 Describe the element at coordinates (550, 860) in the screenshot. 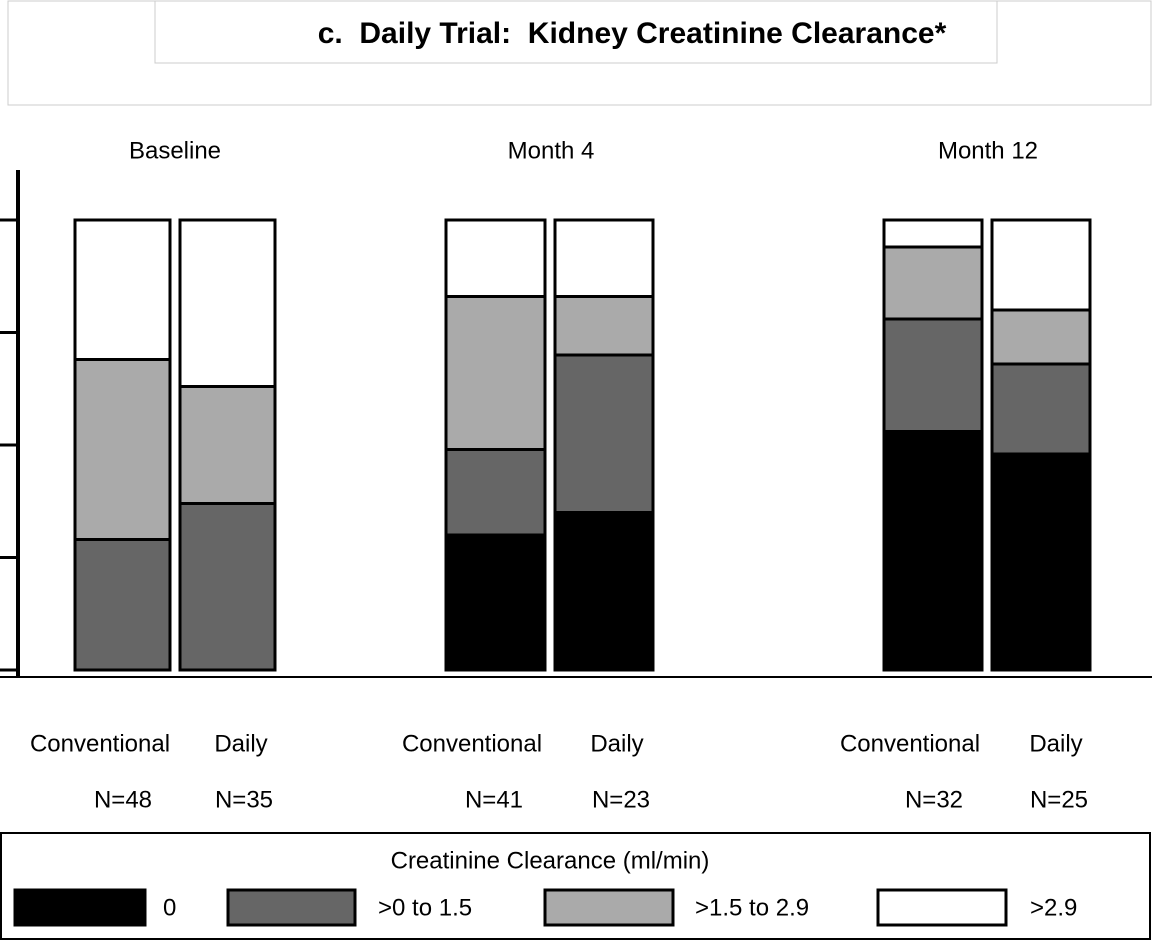

I see `legend-title: Creatinine Clearance (ml/min)` at that location.